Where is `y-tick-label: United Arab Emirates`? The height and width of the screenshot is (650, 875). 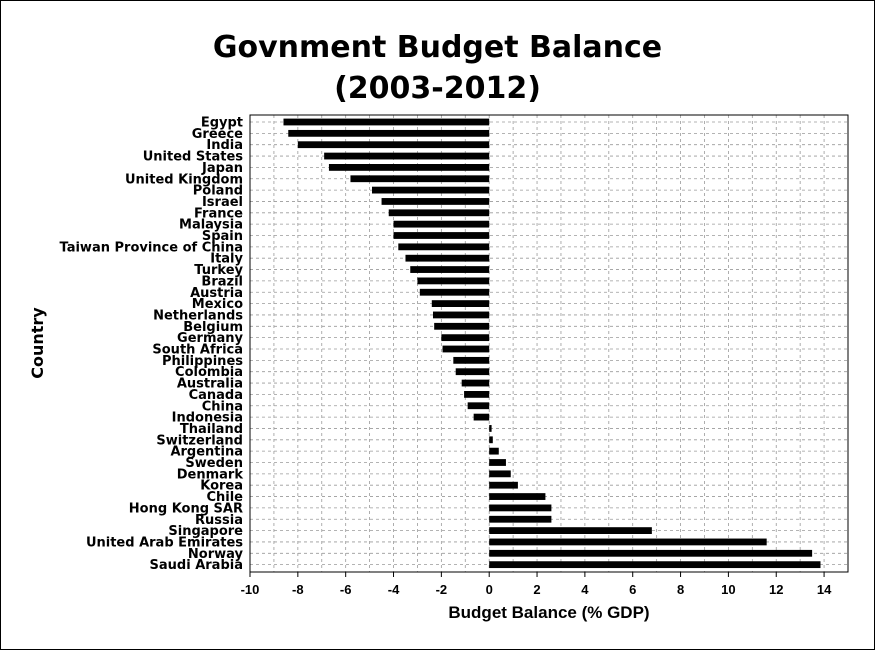 y-tick-label: United Arab Emirates is located at coordinates (164, 542).